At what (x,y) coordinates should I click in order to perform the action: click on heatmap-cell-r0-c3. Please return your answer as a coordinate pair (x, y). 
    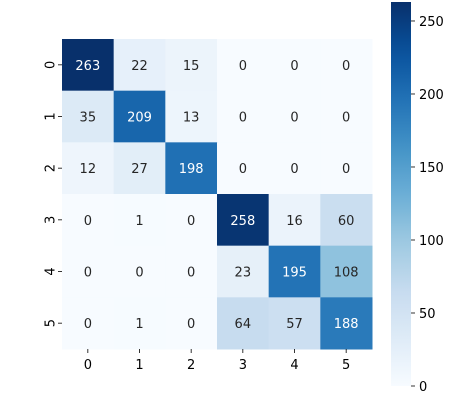
    Looking at the image, I should click on (243, 65).